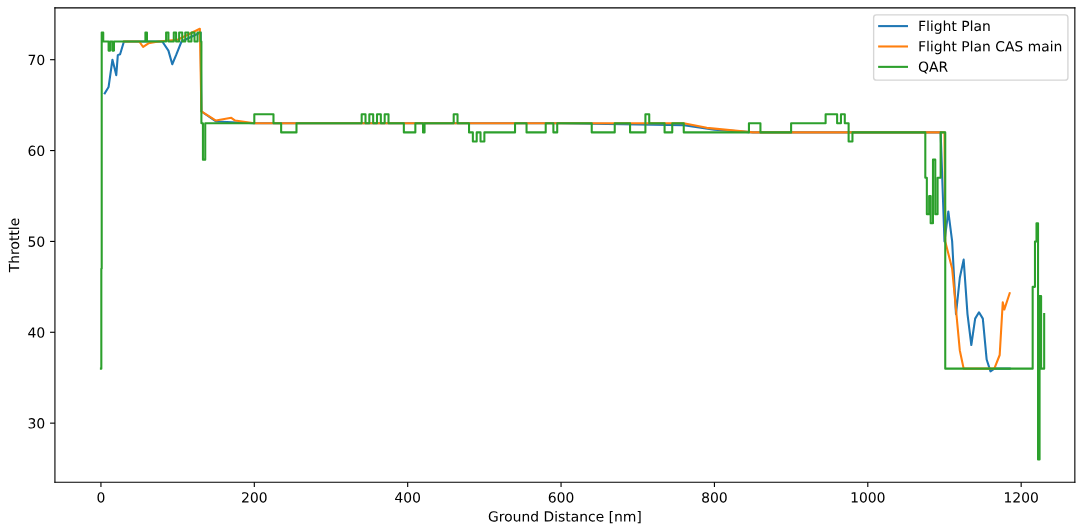  Describe the element at coordinates (714, 497) in the screenshot. I see `x-tick-label: 800` at that location.